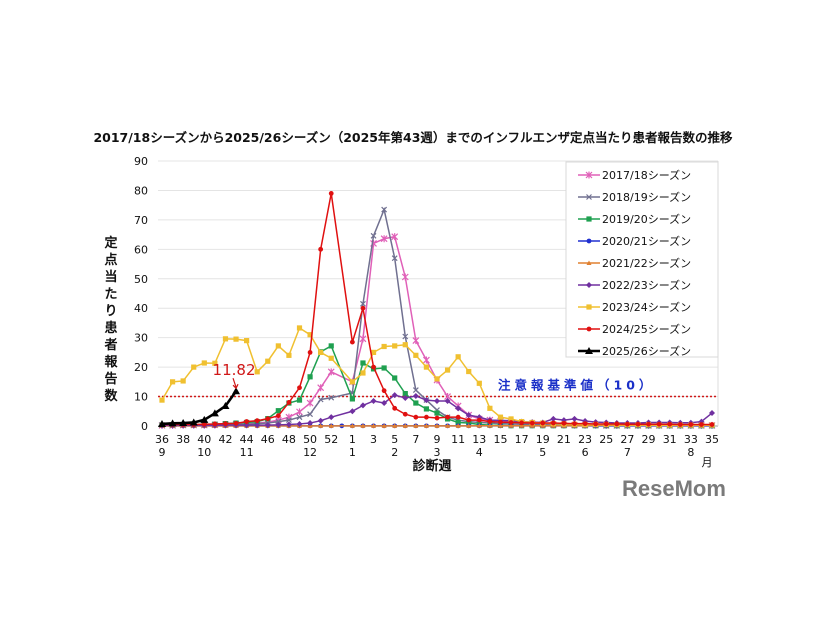  What do you see at coordinates (234, 370) in the screenshot?
I see `annotation-label: 11.82` at bounding box center [234, 370].